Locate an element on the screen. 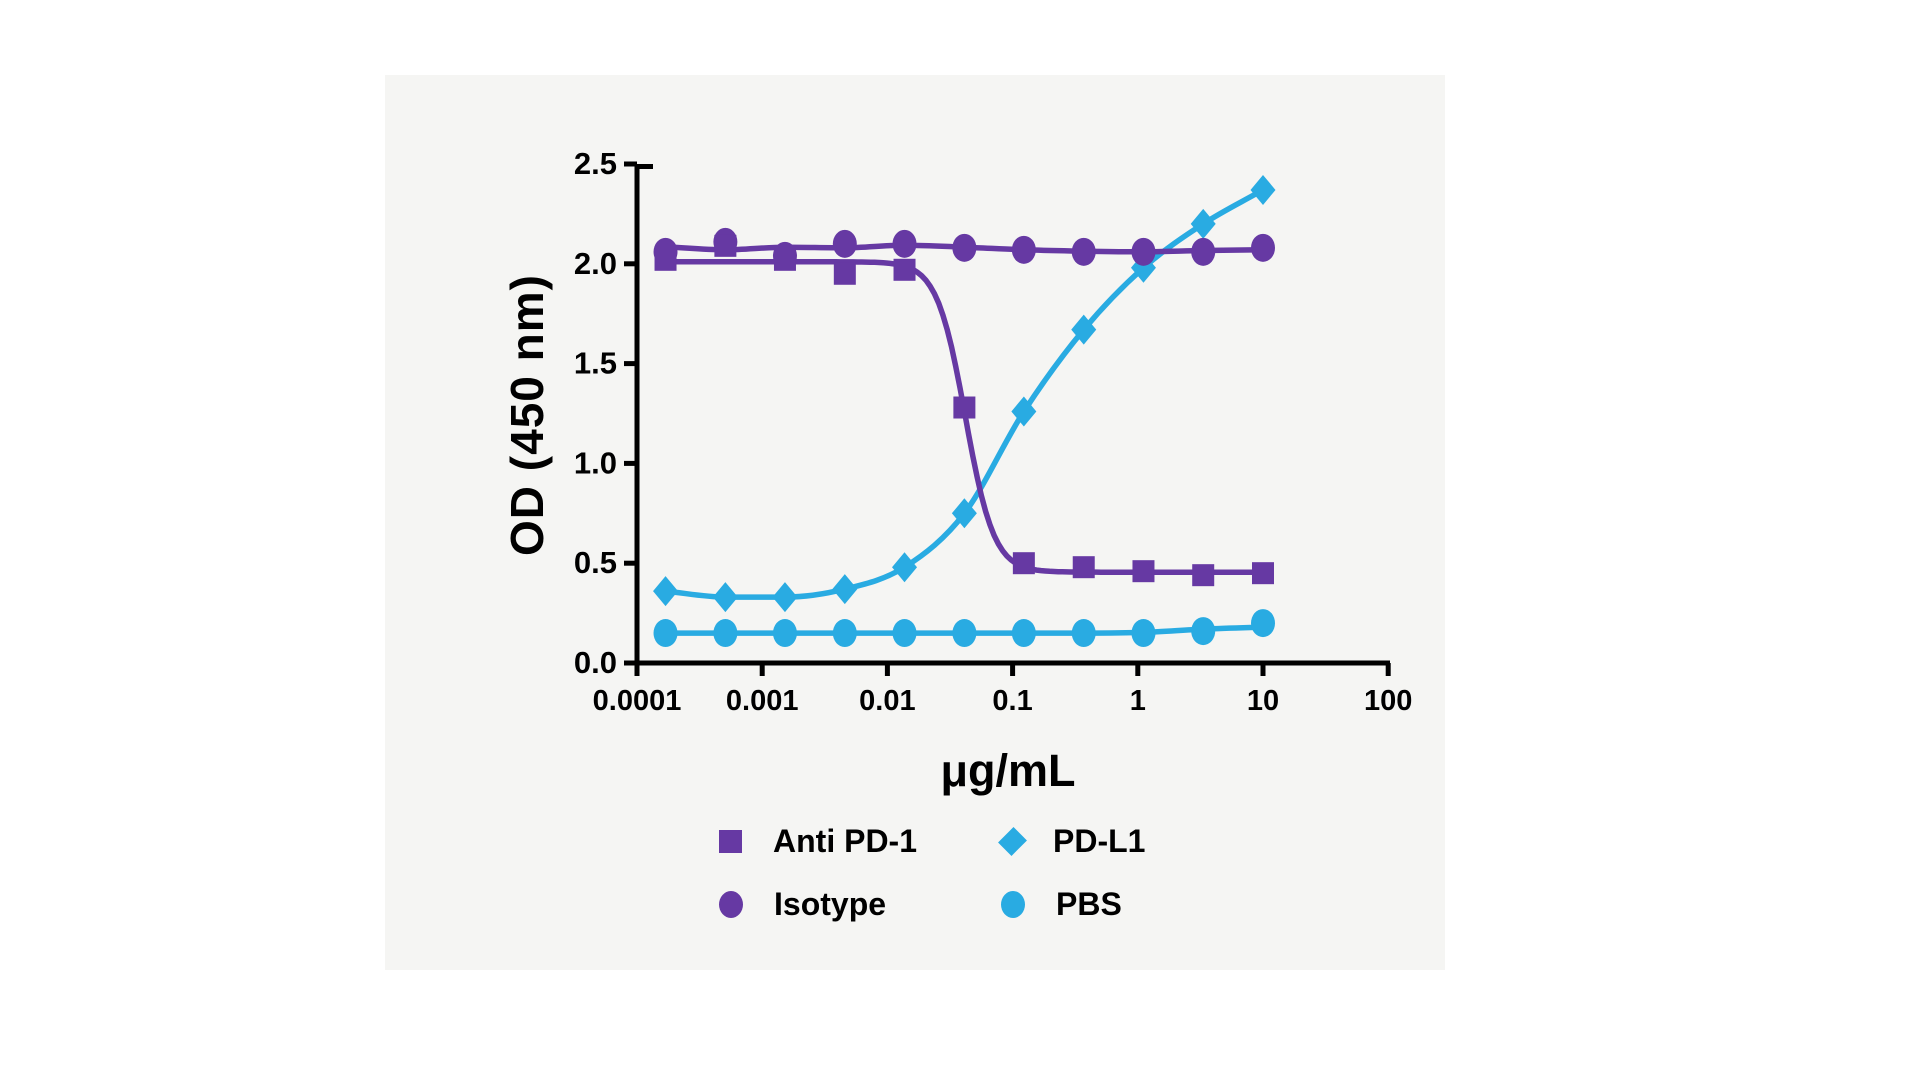 The width and height of the screenshot is (1920, 1080). legend-label-anti-pd1: Anti PD-1 is located at coordinates (845, 840).